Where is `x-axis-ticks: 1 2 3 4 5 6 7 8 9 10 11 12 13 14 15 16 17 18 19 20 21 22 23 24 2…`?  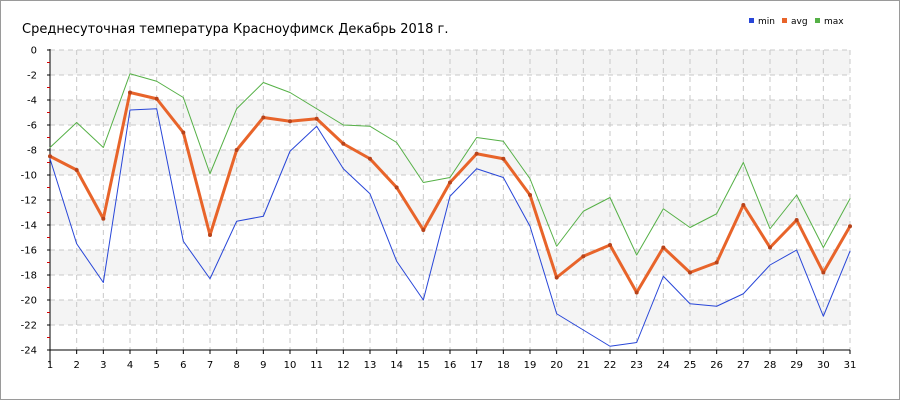 x-axis-ticks: 1 2 3 4 5 6 7 8 9 10 11 12 13 14 15 16 17 18 19 20 21 22 23 24 2… is located at coordinates (452, 360).